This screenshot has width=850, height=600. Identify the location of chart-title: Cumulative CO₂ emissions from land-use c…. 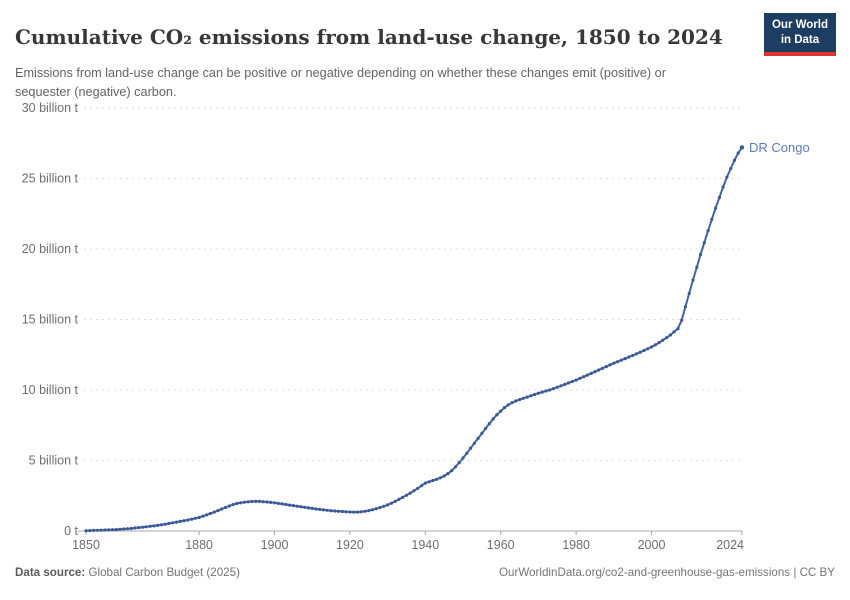
(369, 37).